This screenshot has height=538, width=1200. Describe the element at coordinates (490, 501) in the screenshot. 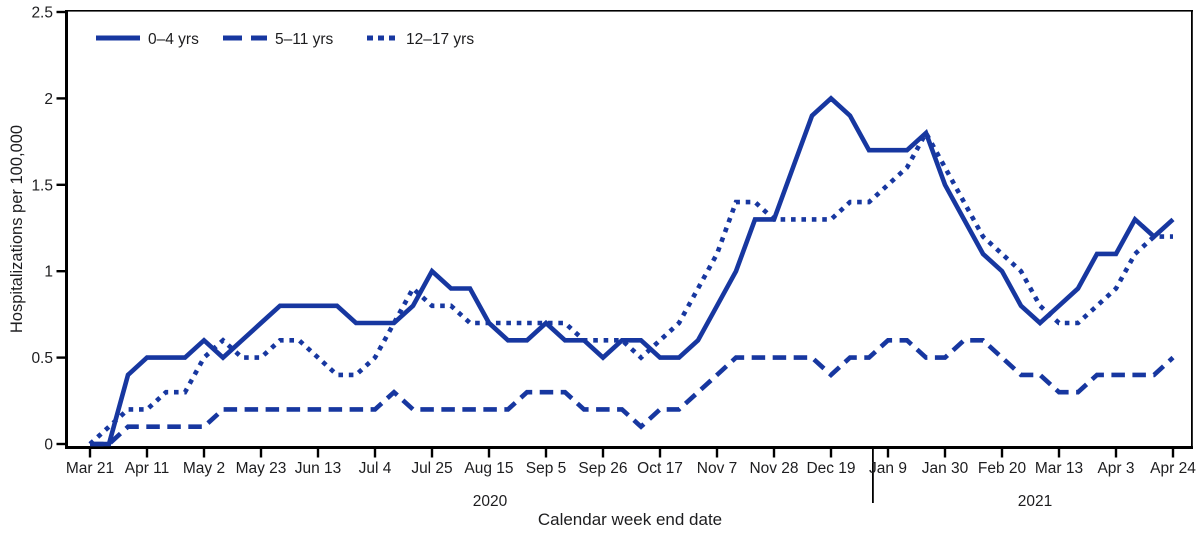

I see `year-label-2020: 2020` at that location.